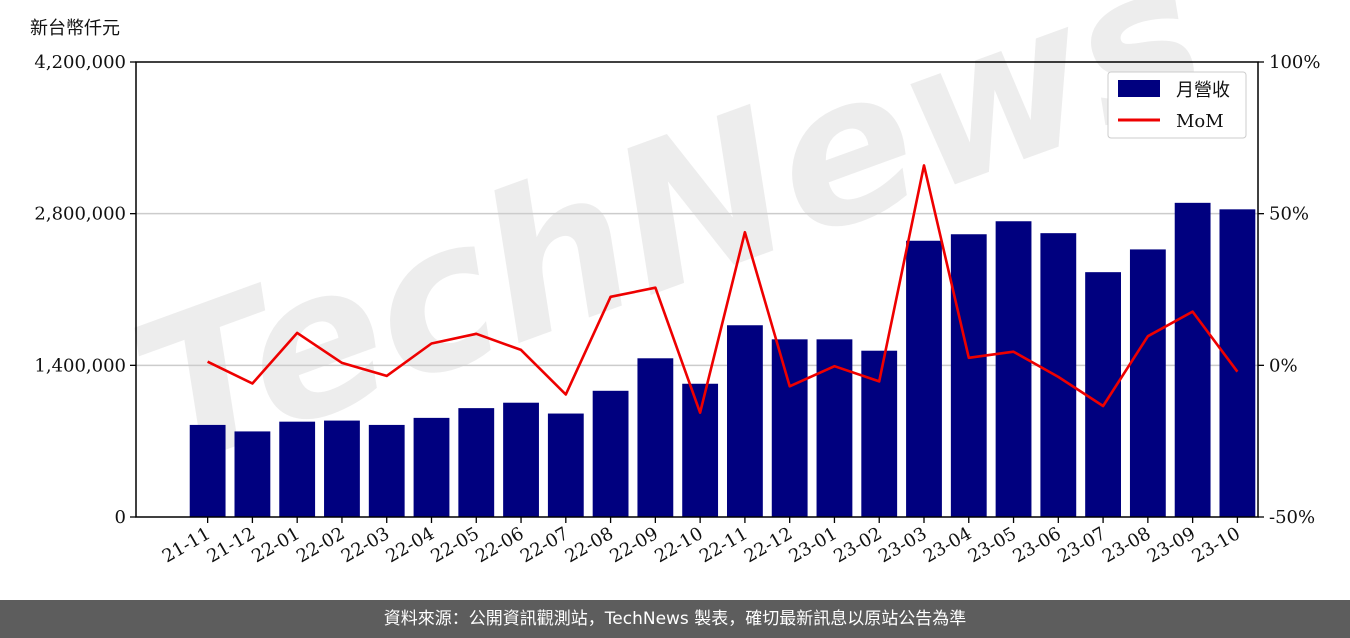  Describe the element at coordinates (678, 545) in the screenshot. I see `x-tick-label: 22-10` at that location.